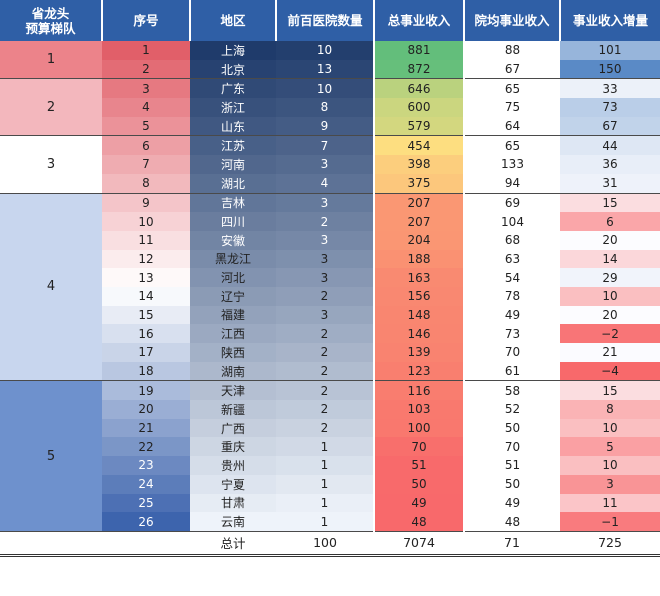 The width and height of the screenshot is (660, 596). I want to click on total-revenue-cell: 398, so click(419, 164).